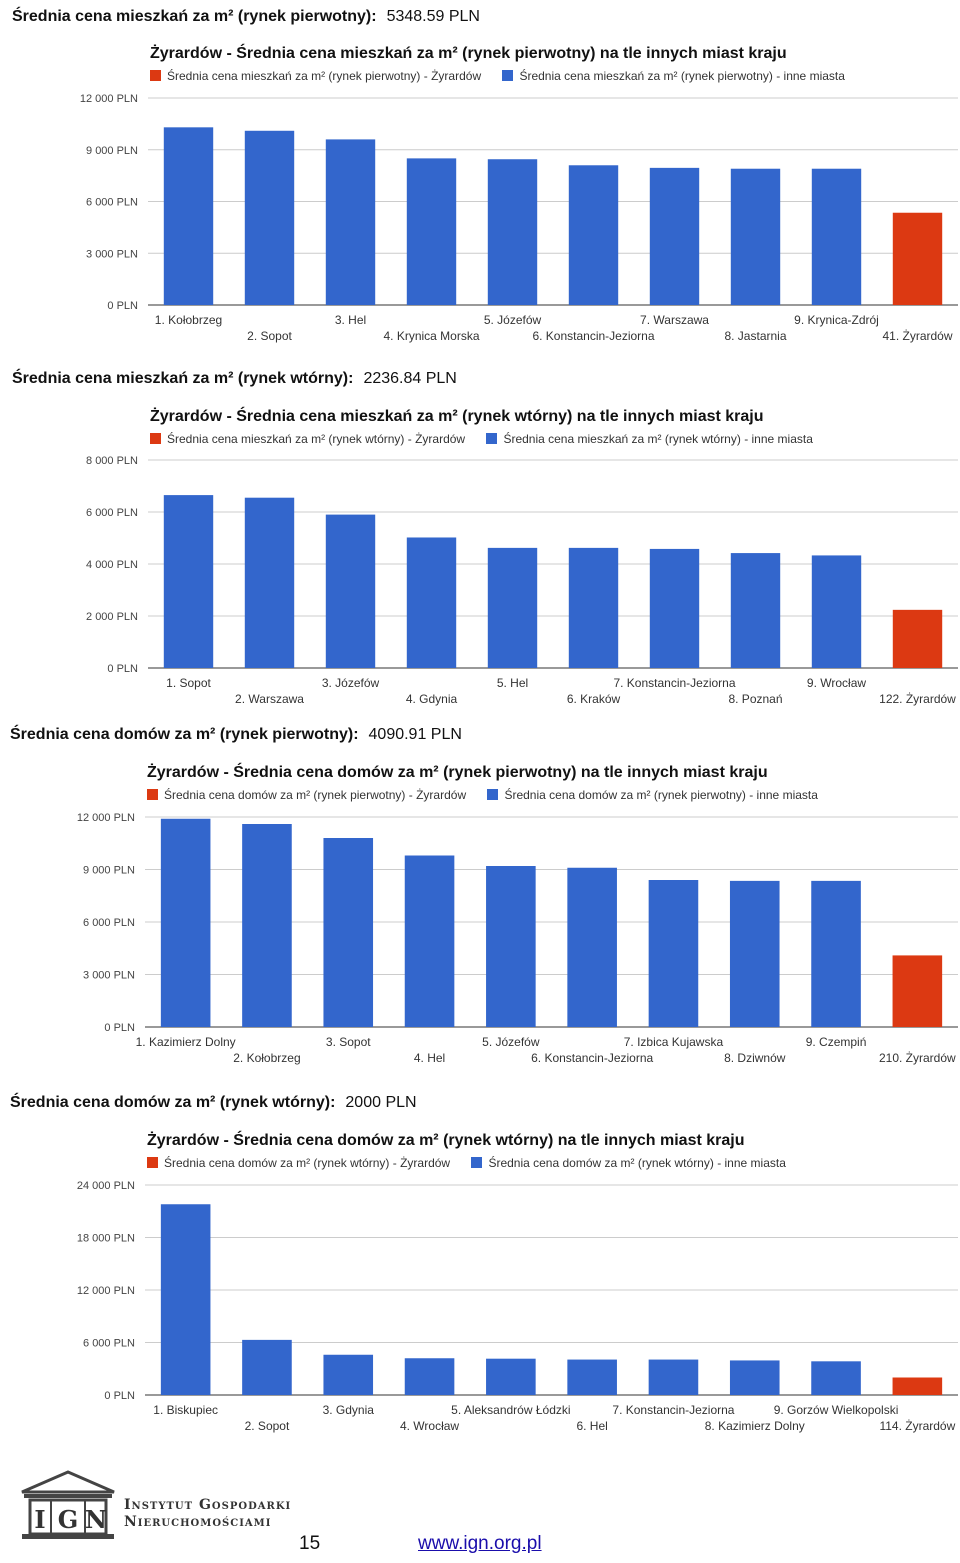 The image size is (960, 1563). I want to click on section-heading-value: 2236.84 PLN, so click(410, 378).